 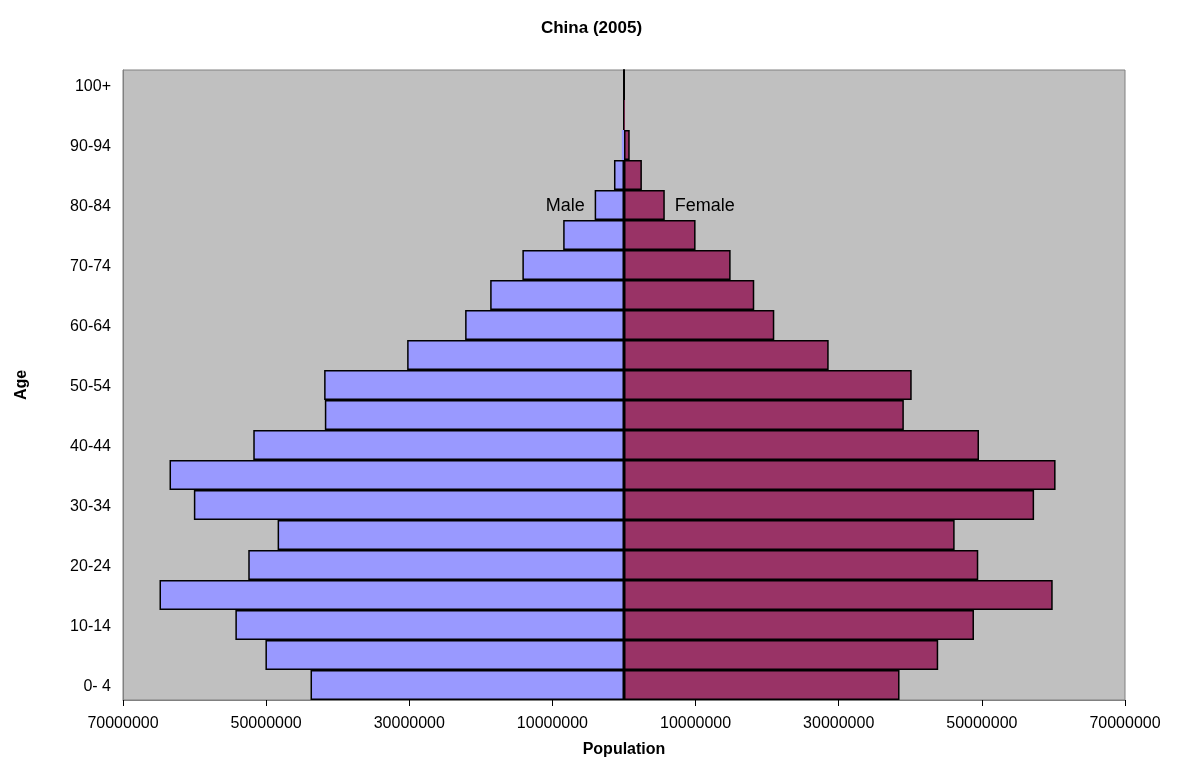 What do you see at coordinates (565, 205) in the screenshot?
I see `series-label: Male` at bounding box center [565, 205].